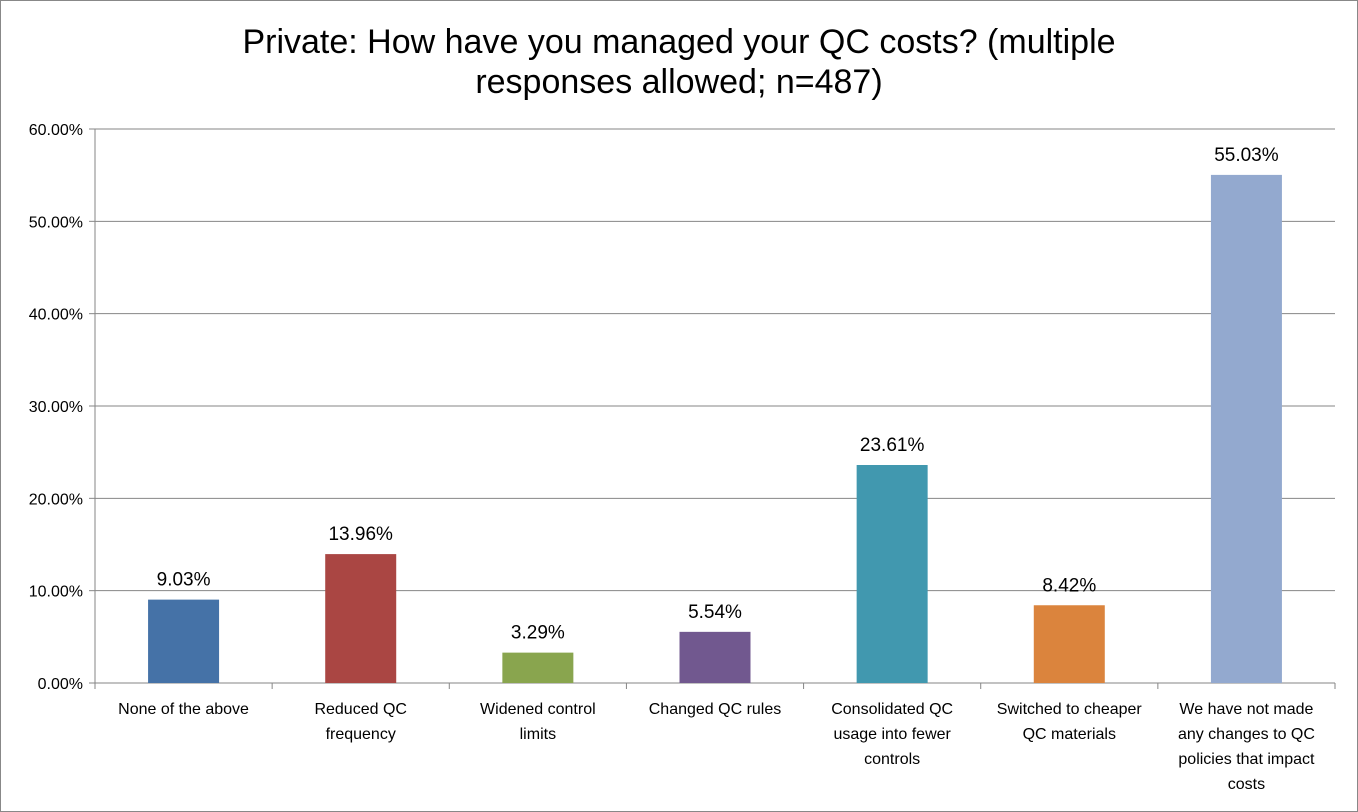 The image size is (1358, 812). Describe the element at coordinates (56, 499) in the screenshot. I see `y-tick-label: 20.00%` at that location.